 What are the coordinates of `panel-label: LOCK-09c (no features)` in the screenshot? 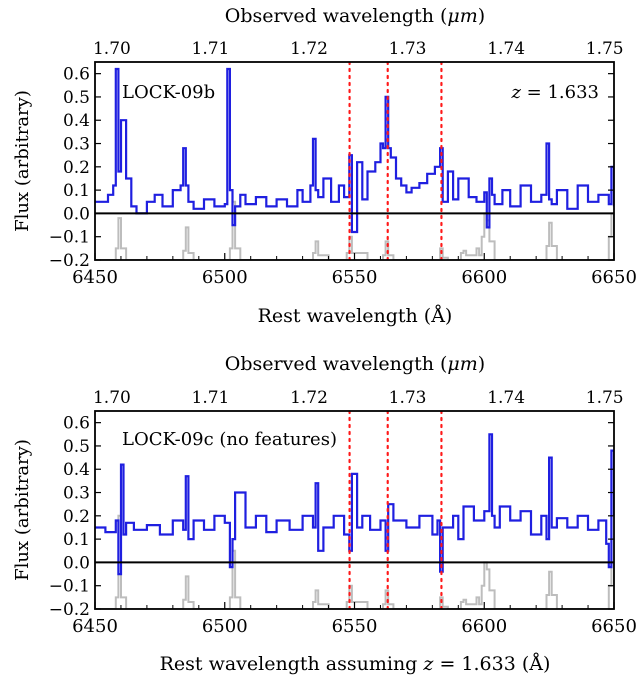 It's located at (229, 439).